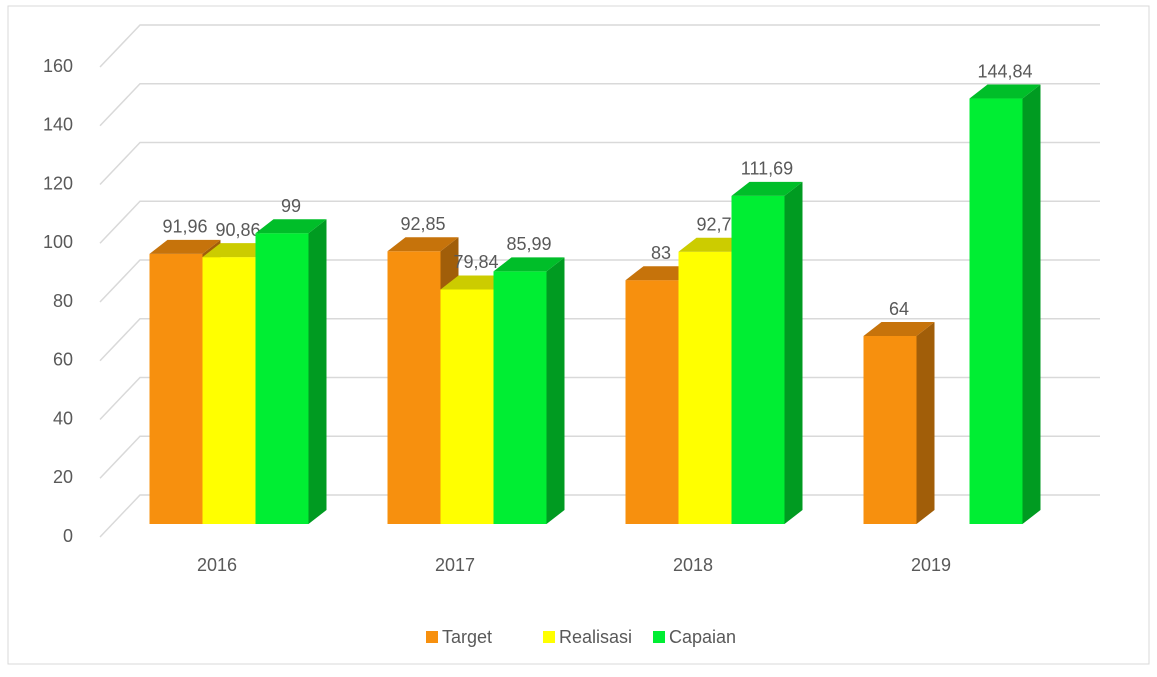 Image resolution: width=1157 pixels, height=677 pixels. I want to click on y-tick-label: 120, so click(58, 183).